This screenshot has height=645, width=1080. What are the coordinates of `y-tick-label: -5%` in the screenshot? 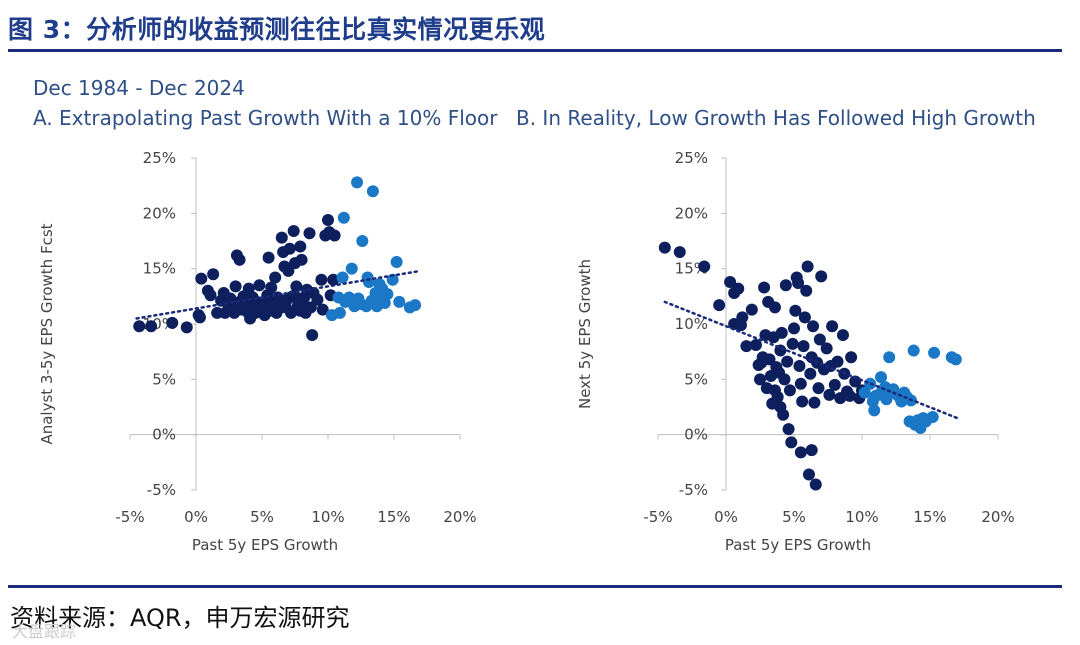 It's located at (161, 490).